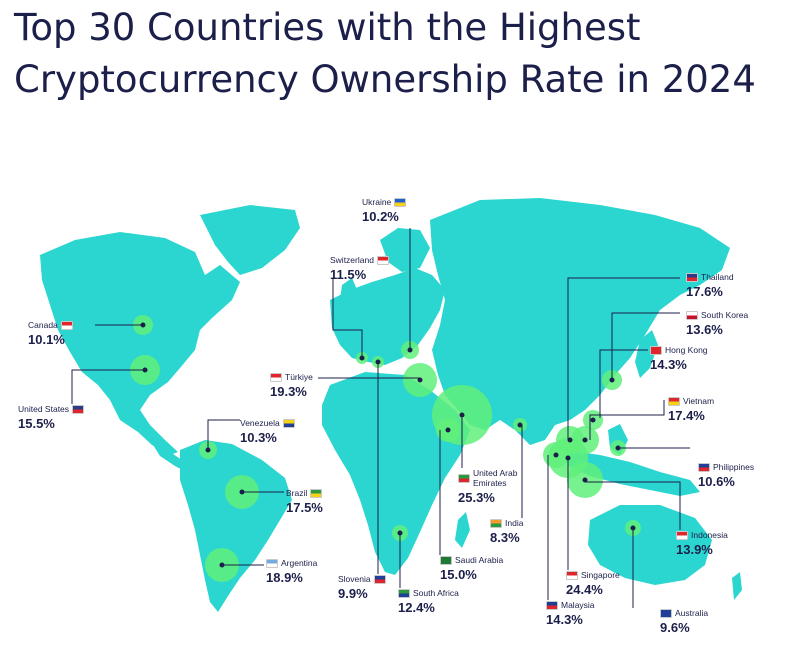 This screenshot has width=788, height=646. Describe the element at coordinates (284, 577) in the screenshot. I see `ownership-rate: 18.9%` at that location.